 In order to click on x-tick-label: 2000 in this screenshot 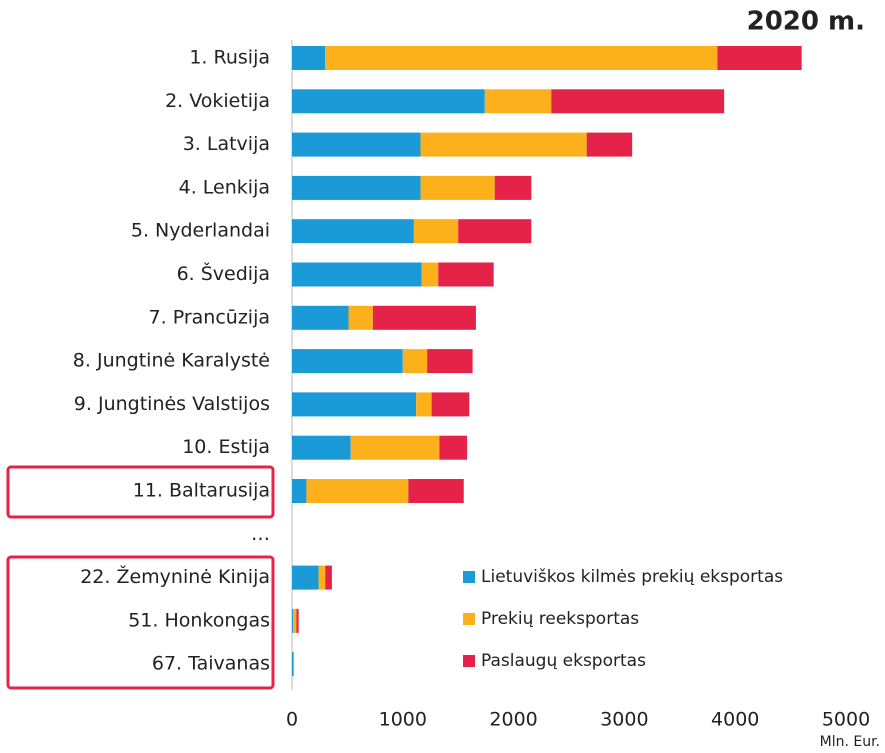, I will do `click(513, 720)`.